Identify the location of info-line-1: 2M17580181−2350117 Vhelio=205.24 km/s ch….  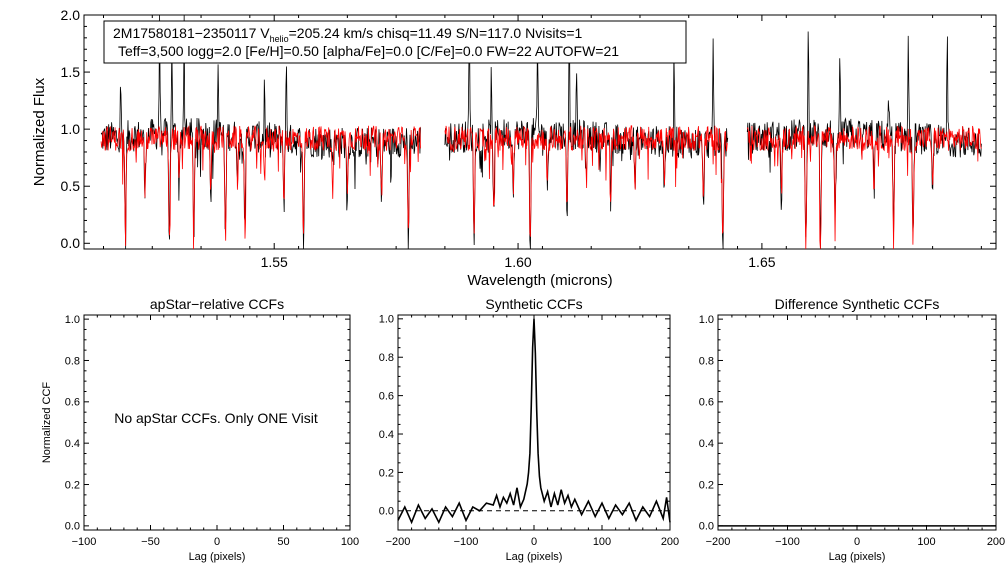
(347, 34).